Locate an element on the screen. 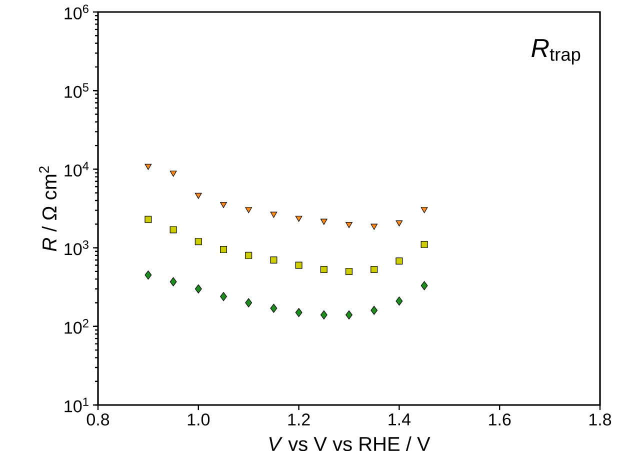 This screenshot has width=618, height=451. y-tick-label: 10$^{3}$ is located at coordinates (76, 248).